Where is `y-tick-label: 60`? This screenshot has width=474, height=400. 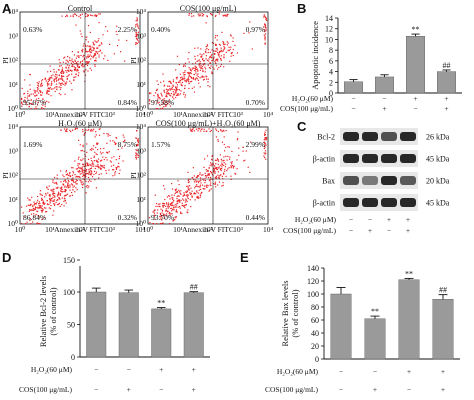
y-tick-label: 60 is located at coordinates (315, 320).